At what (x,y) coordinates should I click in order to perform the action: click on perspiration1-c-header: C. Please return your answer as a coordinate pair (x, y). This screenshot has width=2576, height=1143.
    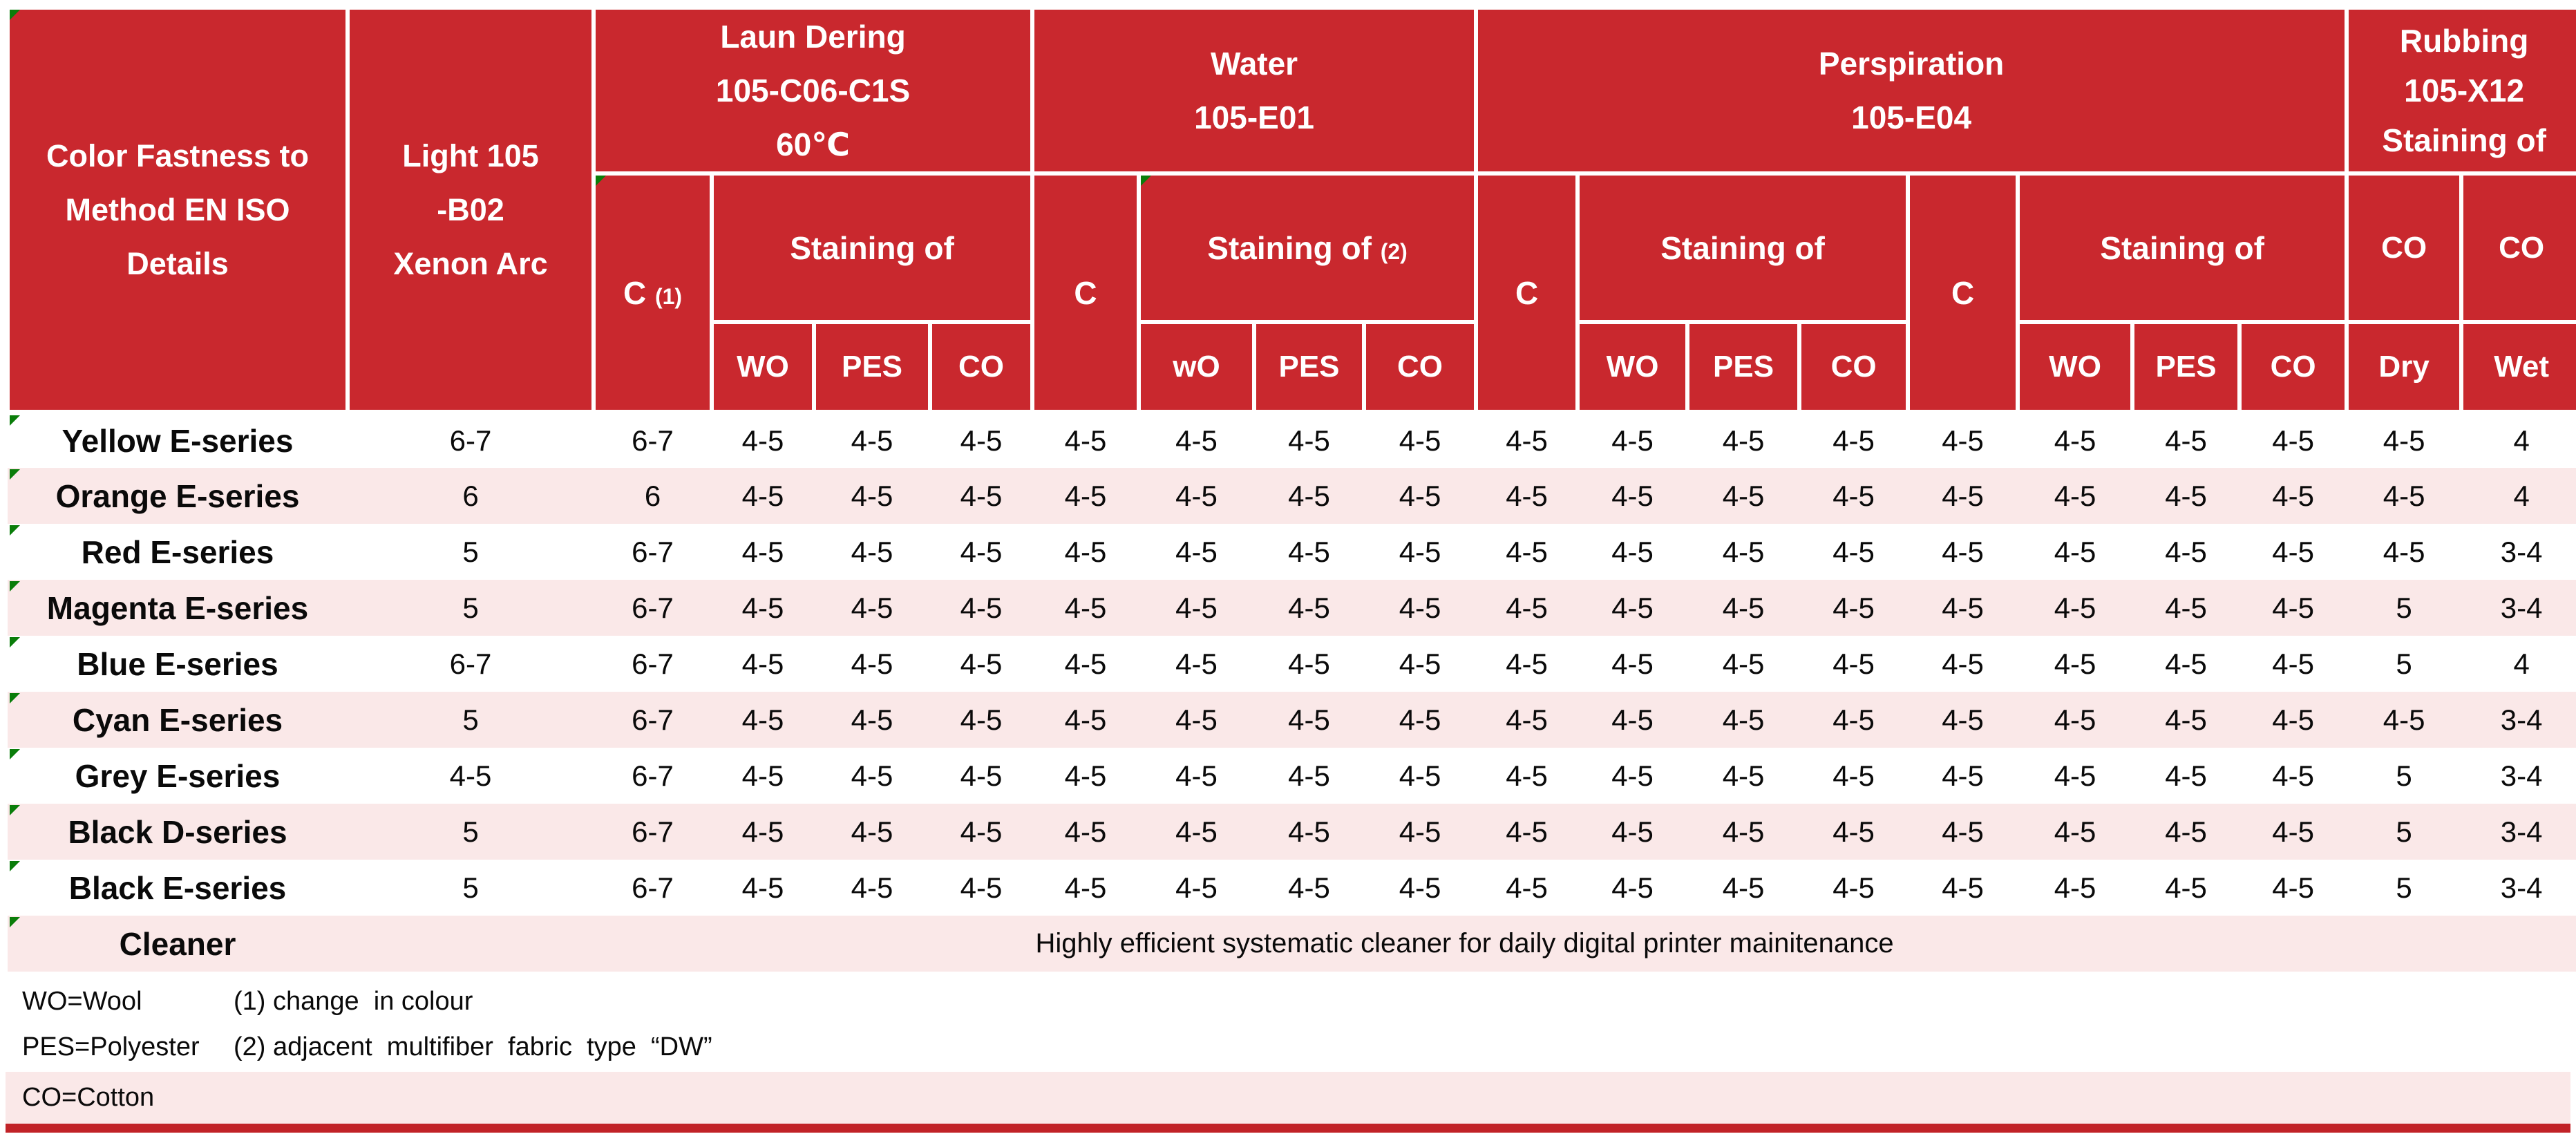
    Looking at the image, I should click on (1527, 292).